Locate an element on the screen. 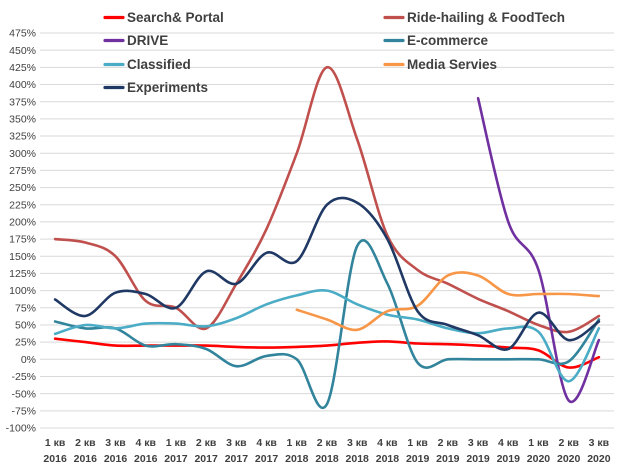  legend-label: Experiments is located at coordinates (167, 87).